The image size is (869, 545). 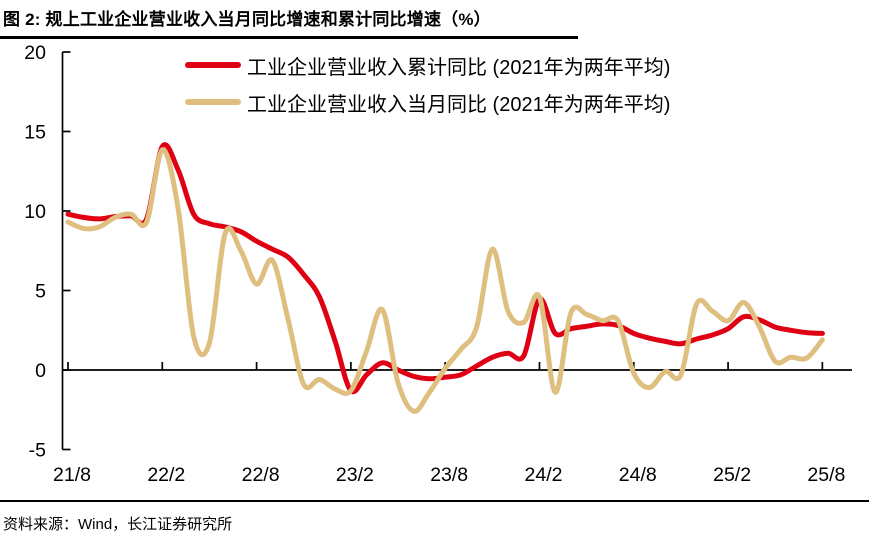 What do you see at coordinates (459, 67) in the screenshot?
I see `legend-label-cumulative: 工业企业营业收入累计同比 (2021年为两年平均)` at bounding box center [459, 67].